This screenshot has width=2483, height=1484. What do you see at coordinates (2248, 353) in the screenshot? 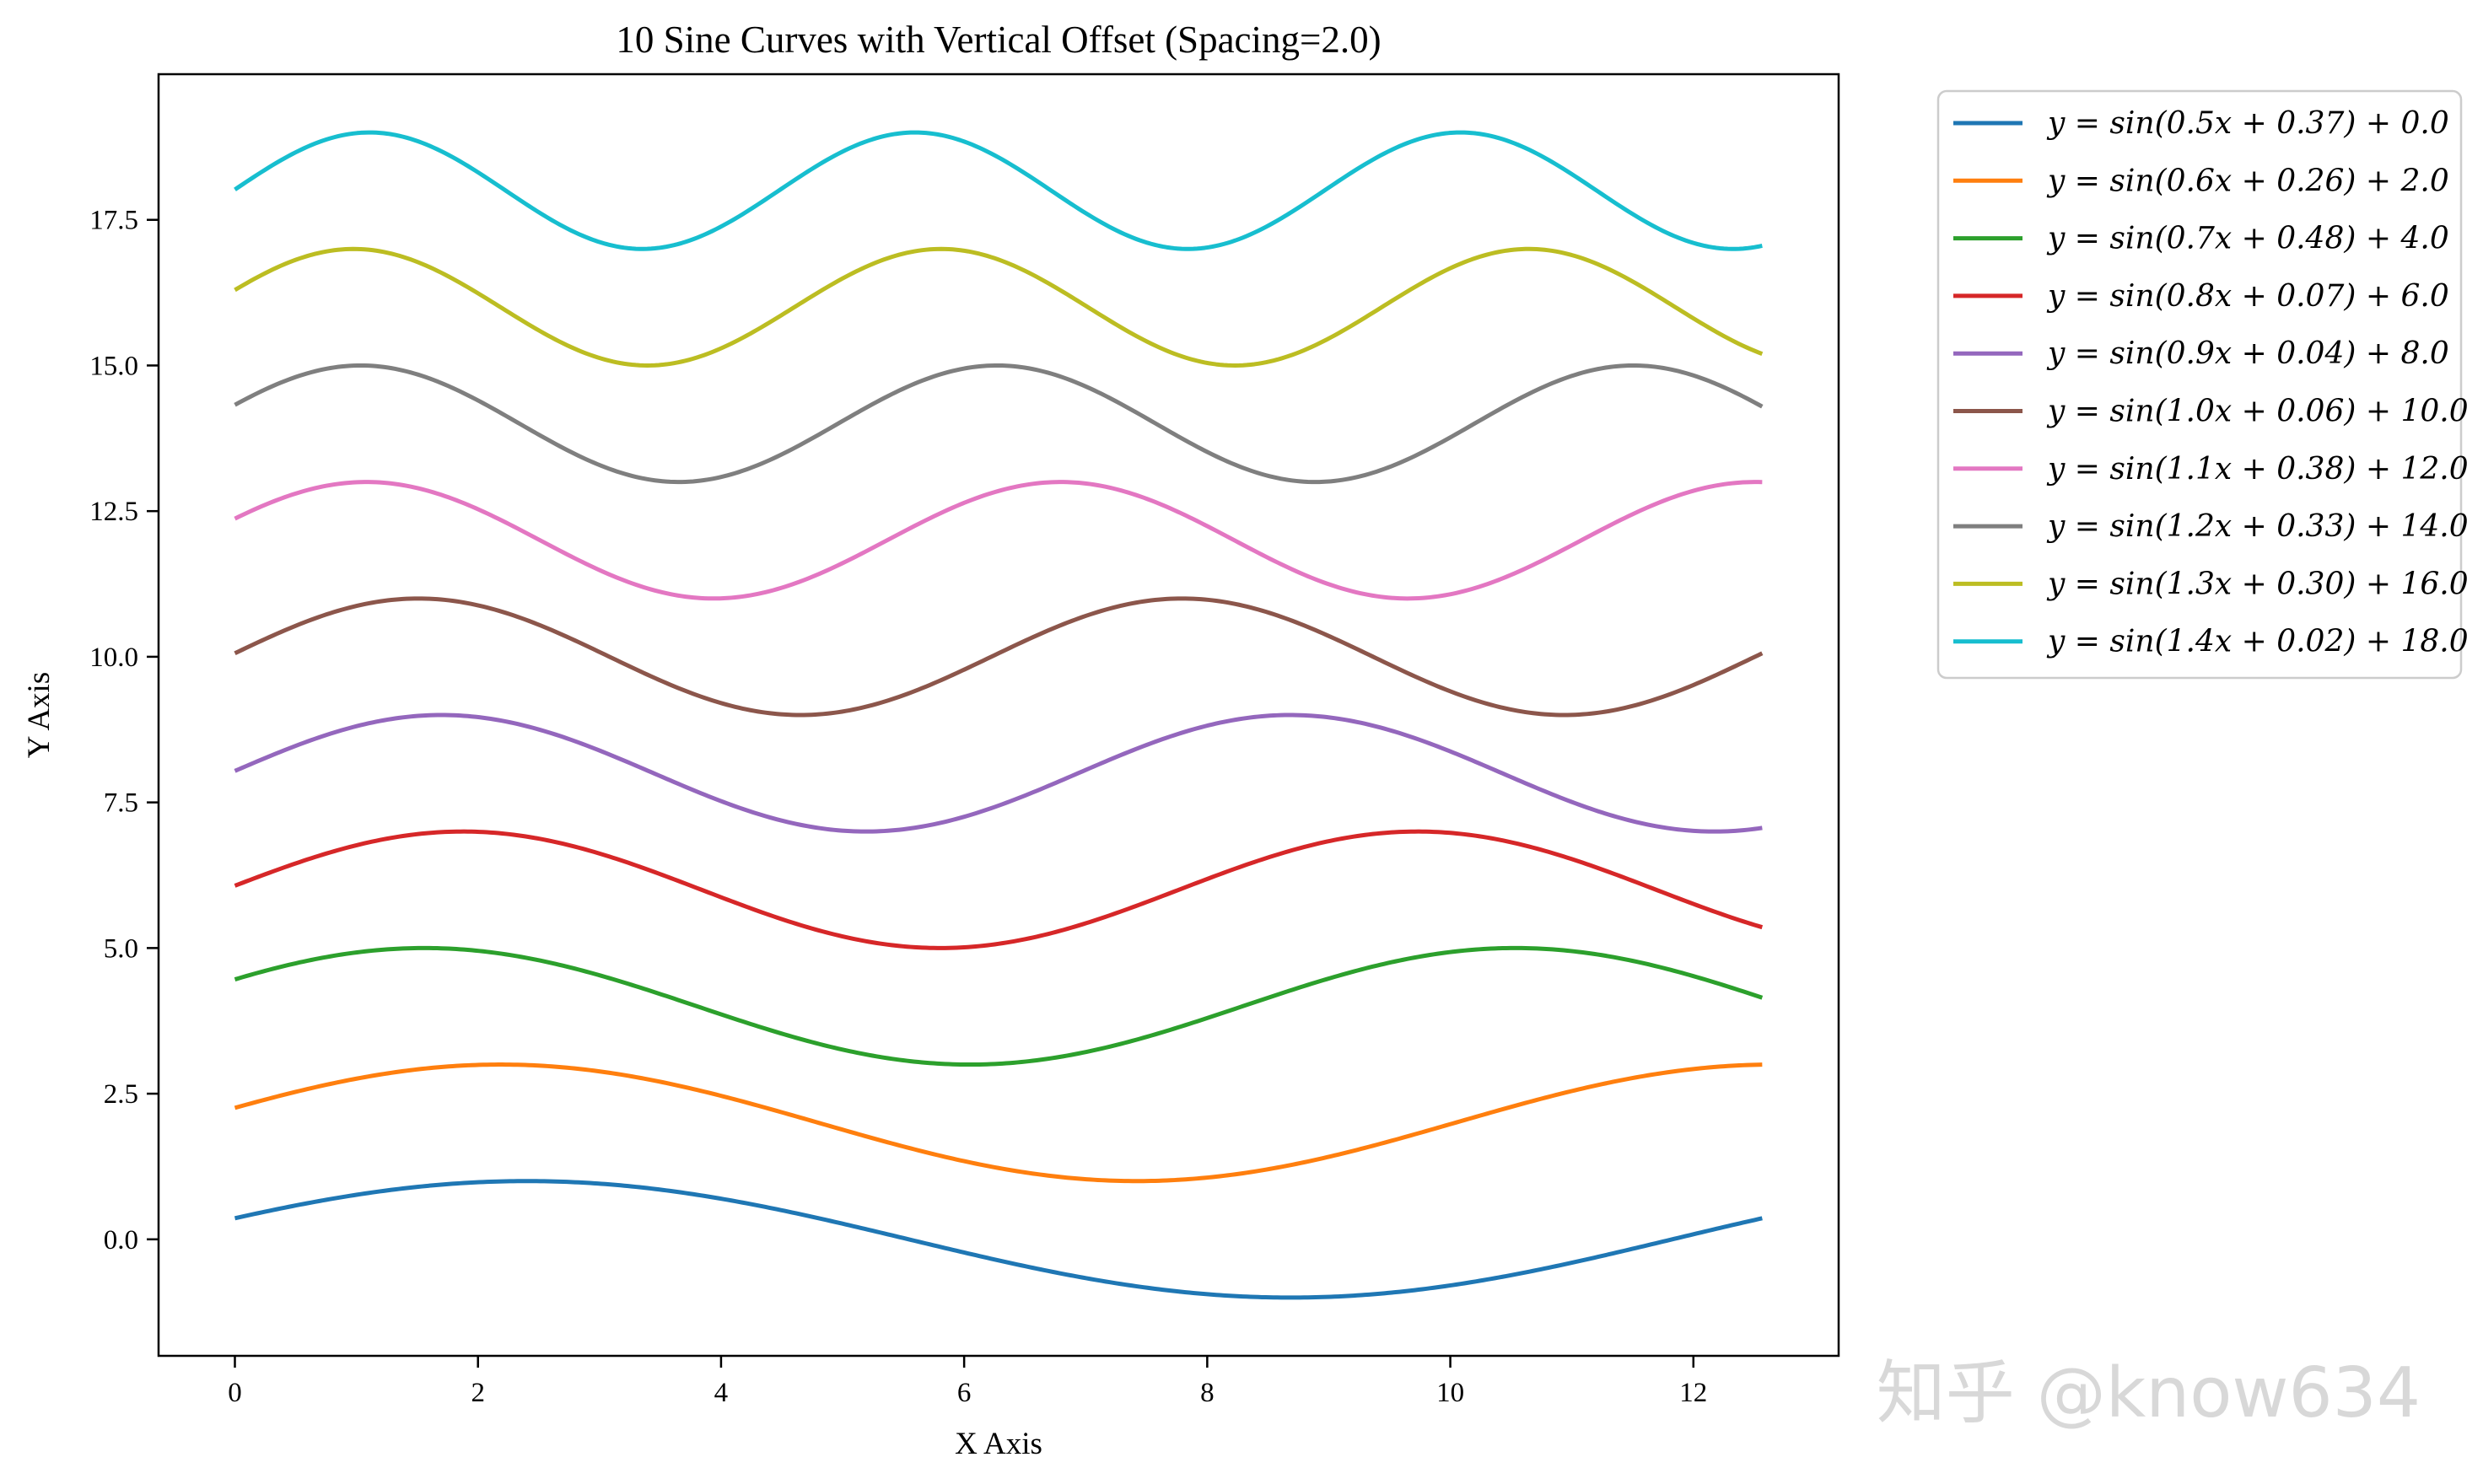
I see `legend-label-5: y = sin(0.9x + 0.04) + 8.0` at bounding box center [2248, 353].